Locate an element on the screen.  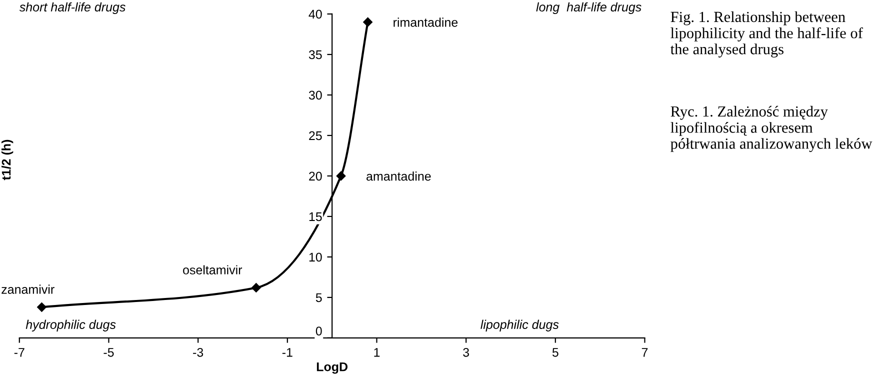
text: long half-life drugs is located at coordinates (589, 8).